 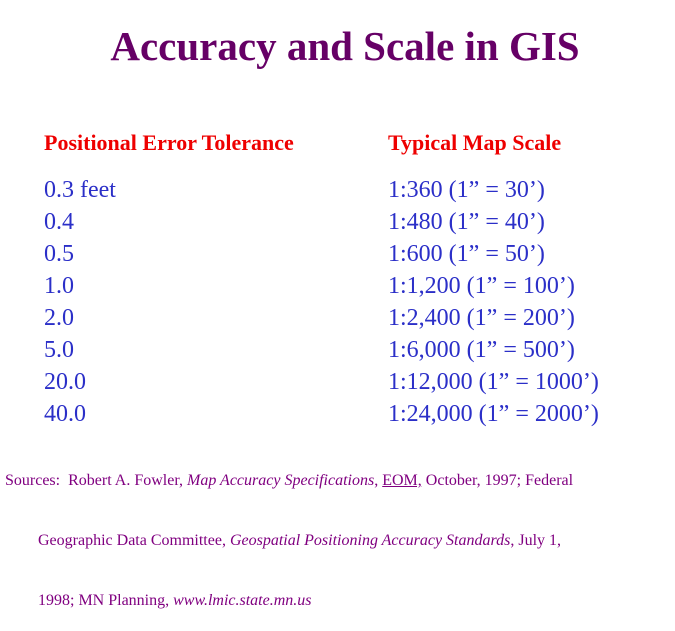 What do you see at coordinates (59, 254) in the screenshot?
I see `tolerance-value: 0.5` at bounding box center [59, 254].